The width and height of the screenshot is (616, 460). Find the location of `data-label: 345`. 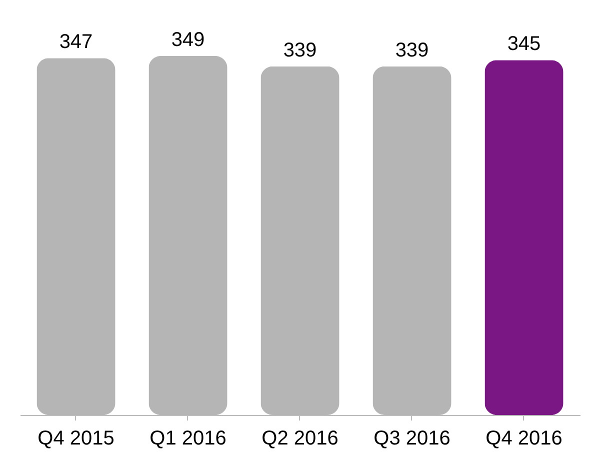

data-label: 345 is located at coordinates (524, 44).